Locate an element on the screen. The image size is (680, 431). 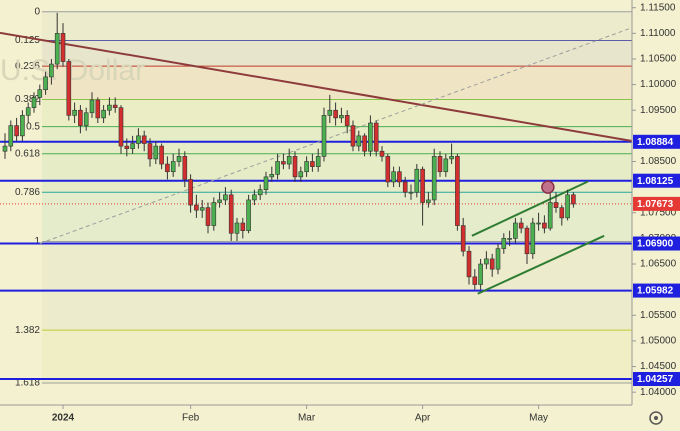
price-label: 1.06900 is located at coordinates (655, 244).